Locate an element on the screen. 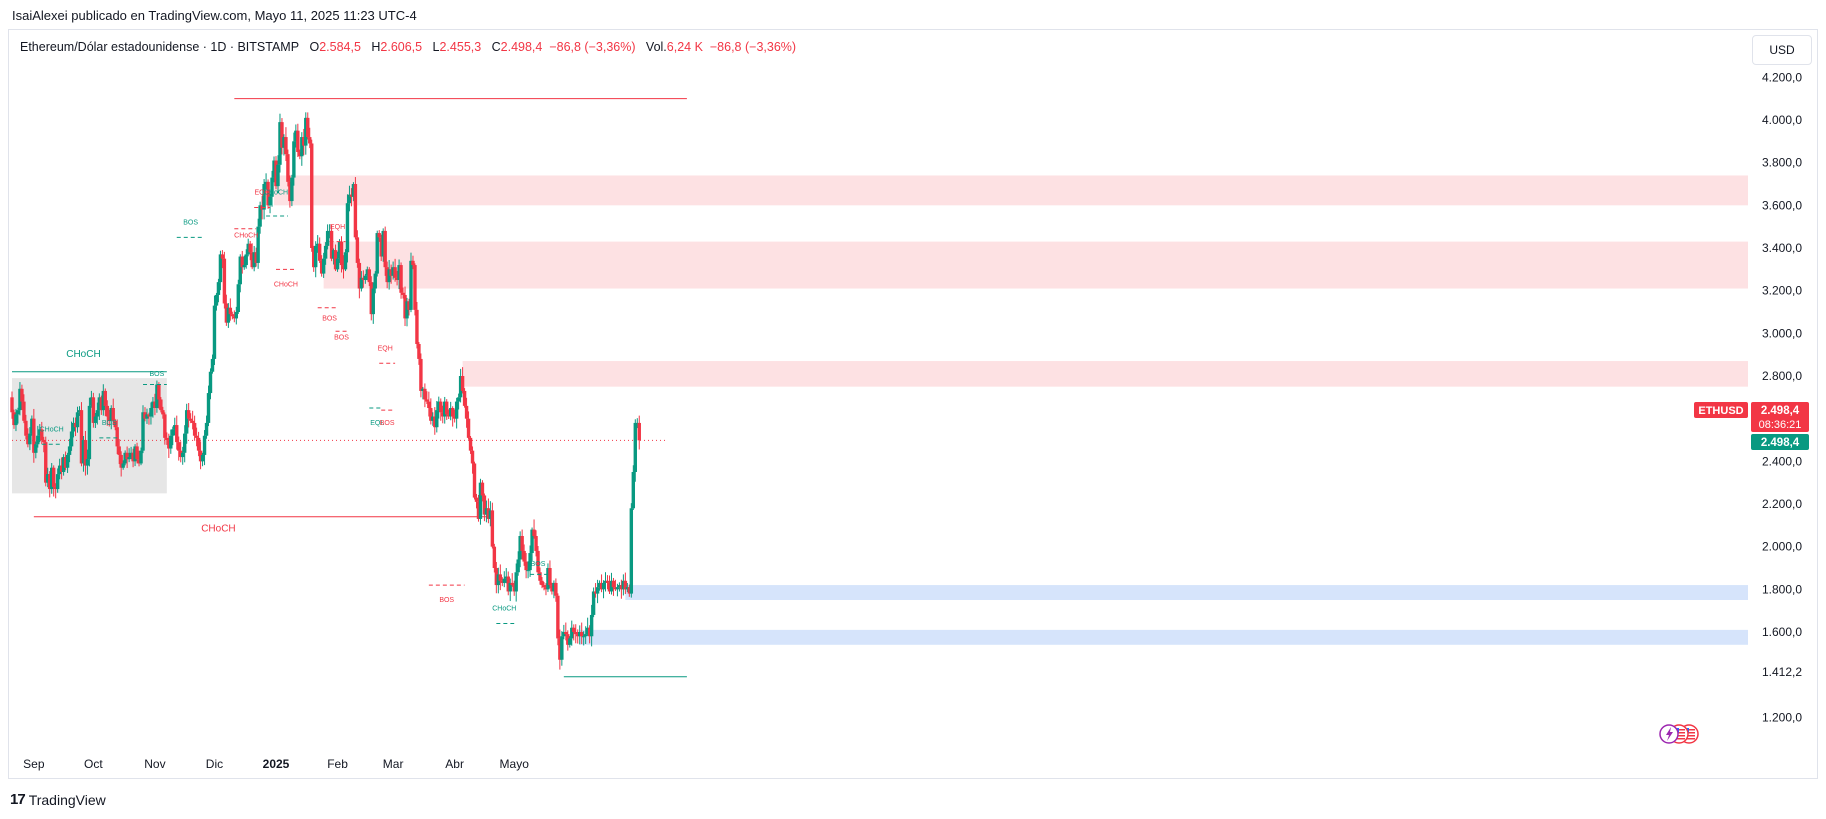 The height and width of the screenshot is (819, 1826). open-value: 2.584,5 is located at coordinates (340, 47).